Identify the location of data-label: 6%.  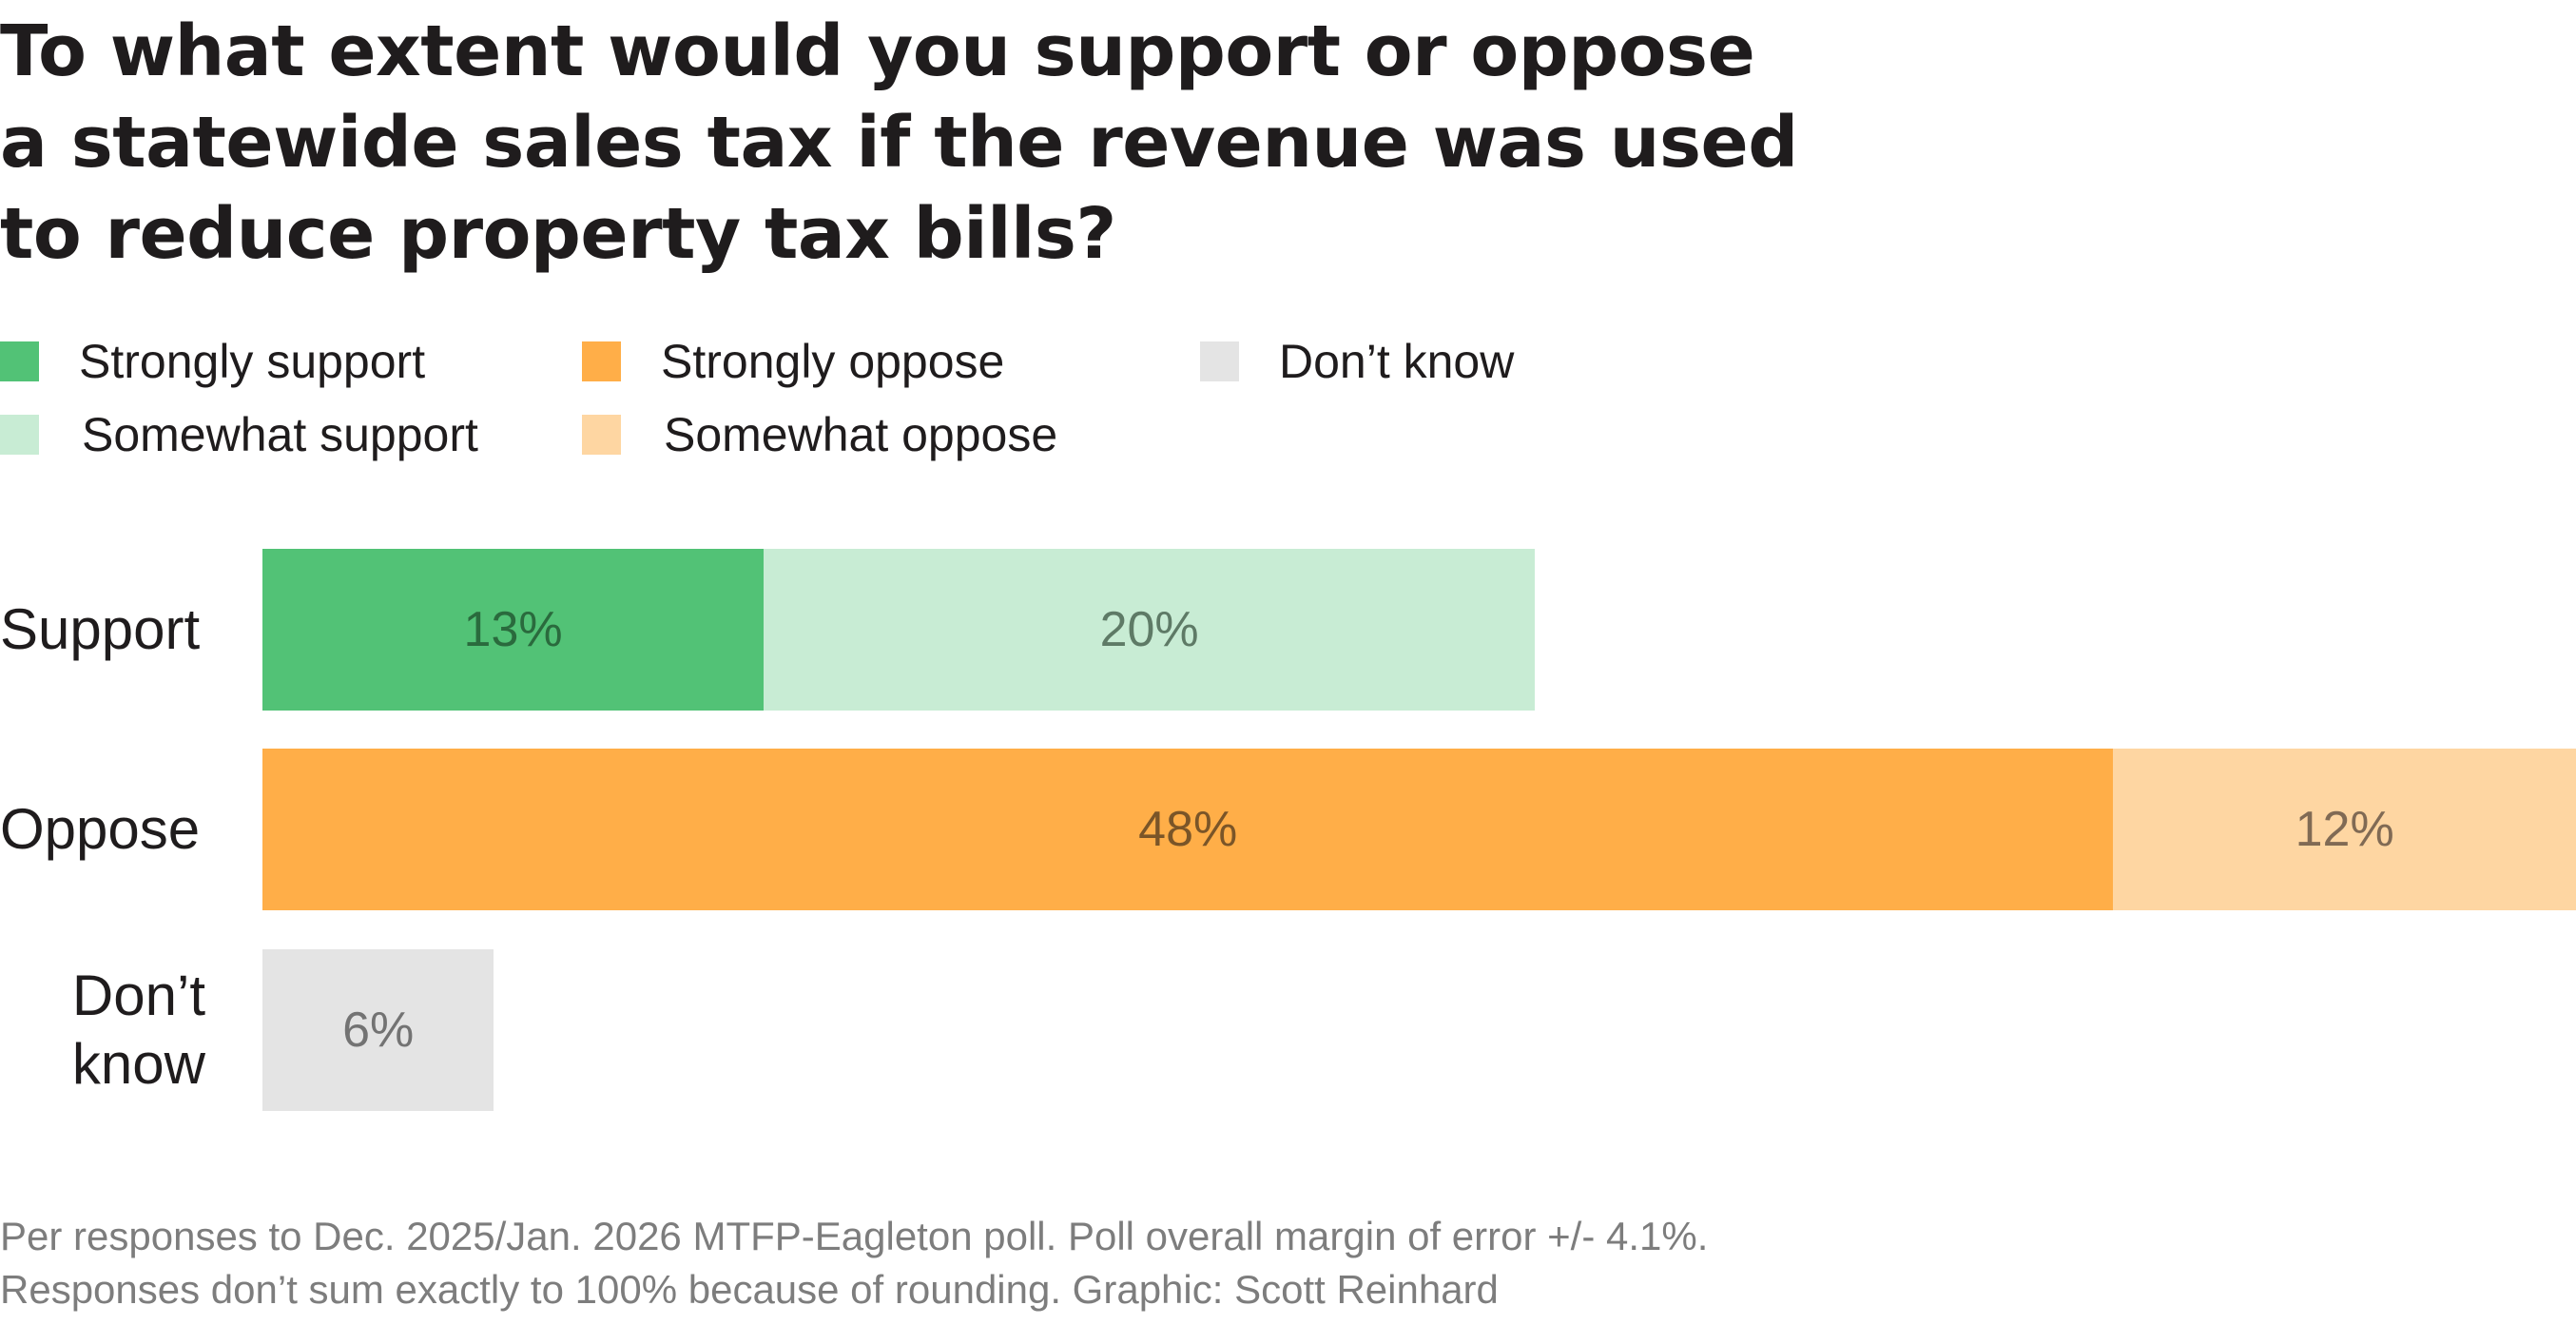
(378, 1030).